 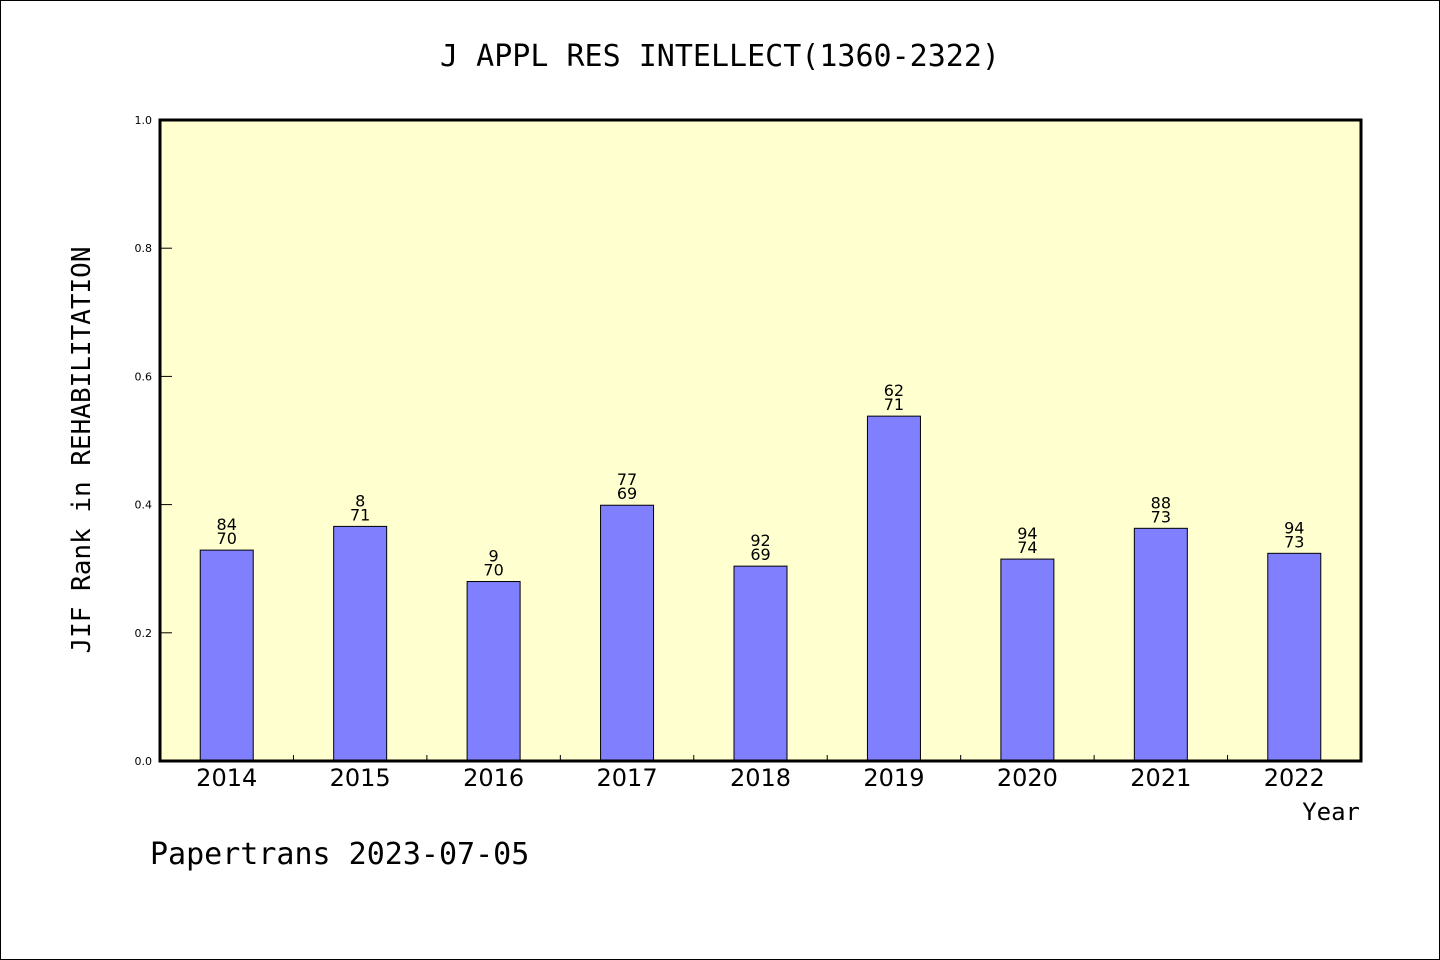 I want to click on bar-2016, so click(x=493, y=671).